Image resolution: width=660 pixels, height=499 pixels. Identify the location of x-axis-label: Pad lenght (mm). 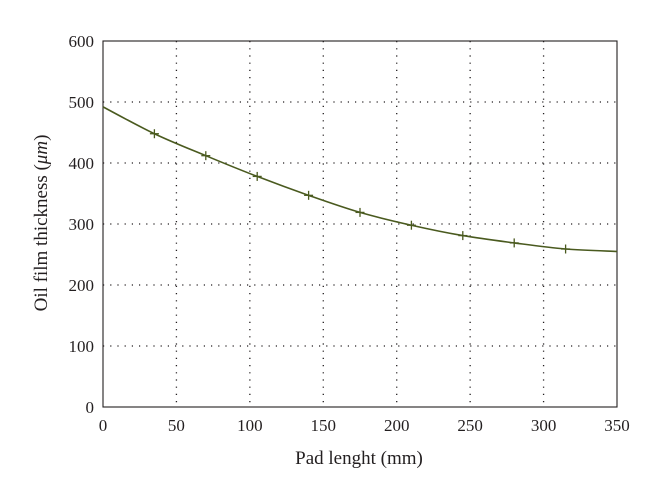
(359, 458).